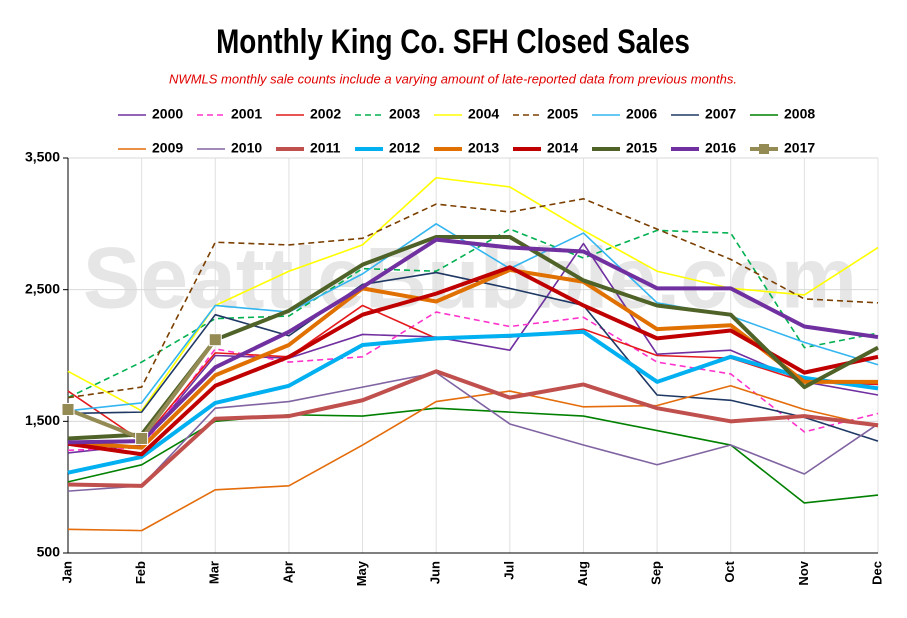 This screenshot has width=907, height=618. Describe the element at coordinates (562, 148) in the screenshot. I see `legend-label: 2014` at that location.